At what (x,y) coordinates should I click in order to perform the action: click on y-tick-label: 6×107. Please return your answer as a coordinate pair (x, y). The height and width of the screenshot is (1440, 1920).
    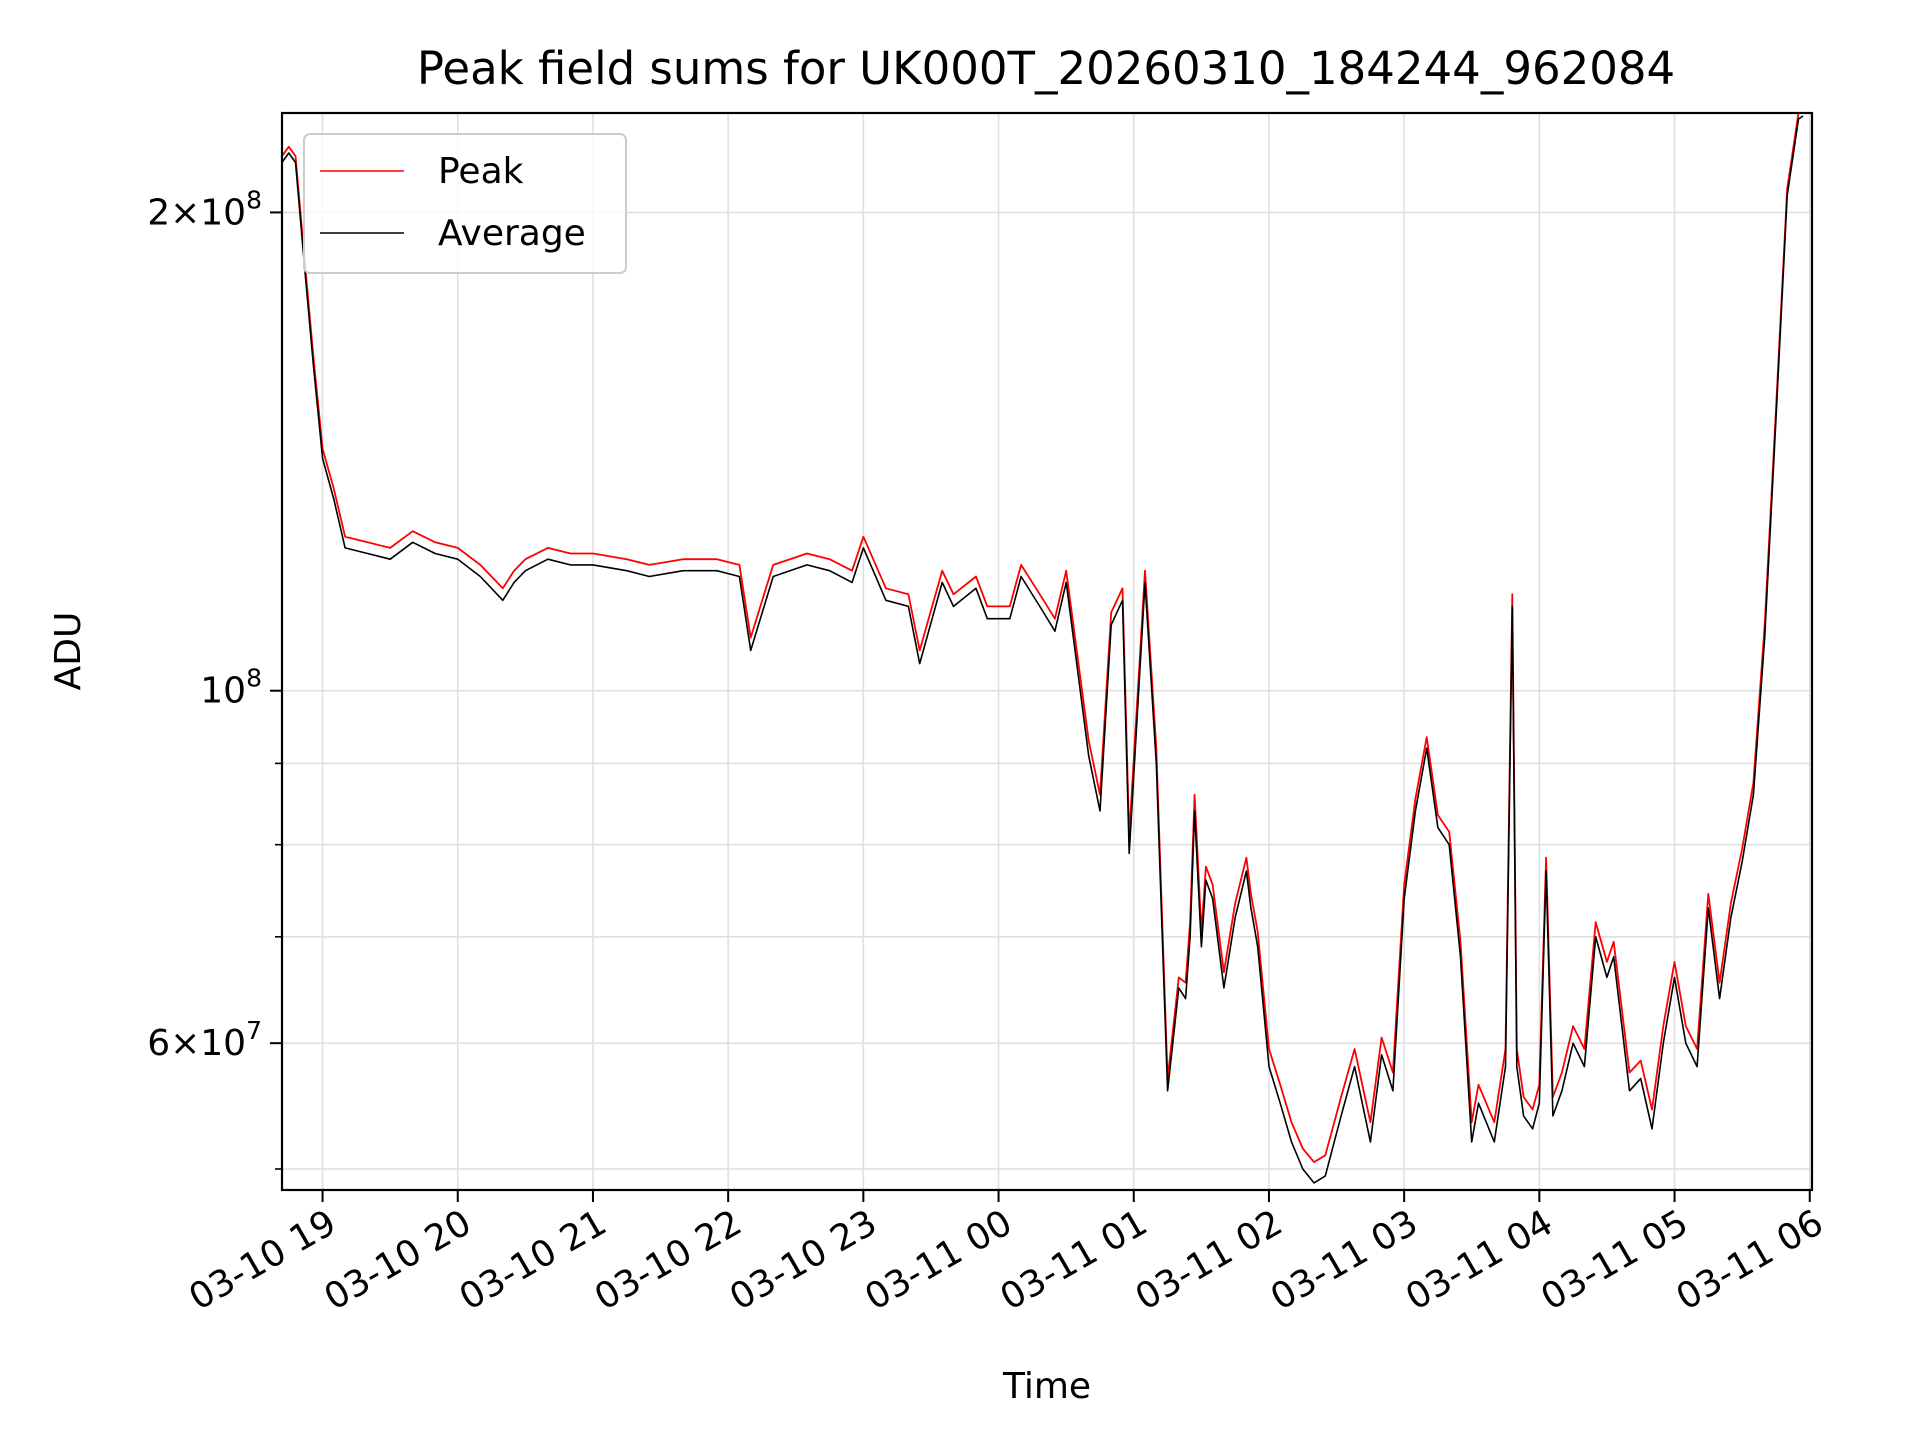
    Looking at the image, I should click on (204, 1040).